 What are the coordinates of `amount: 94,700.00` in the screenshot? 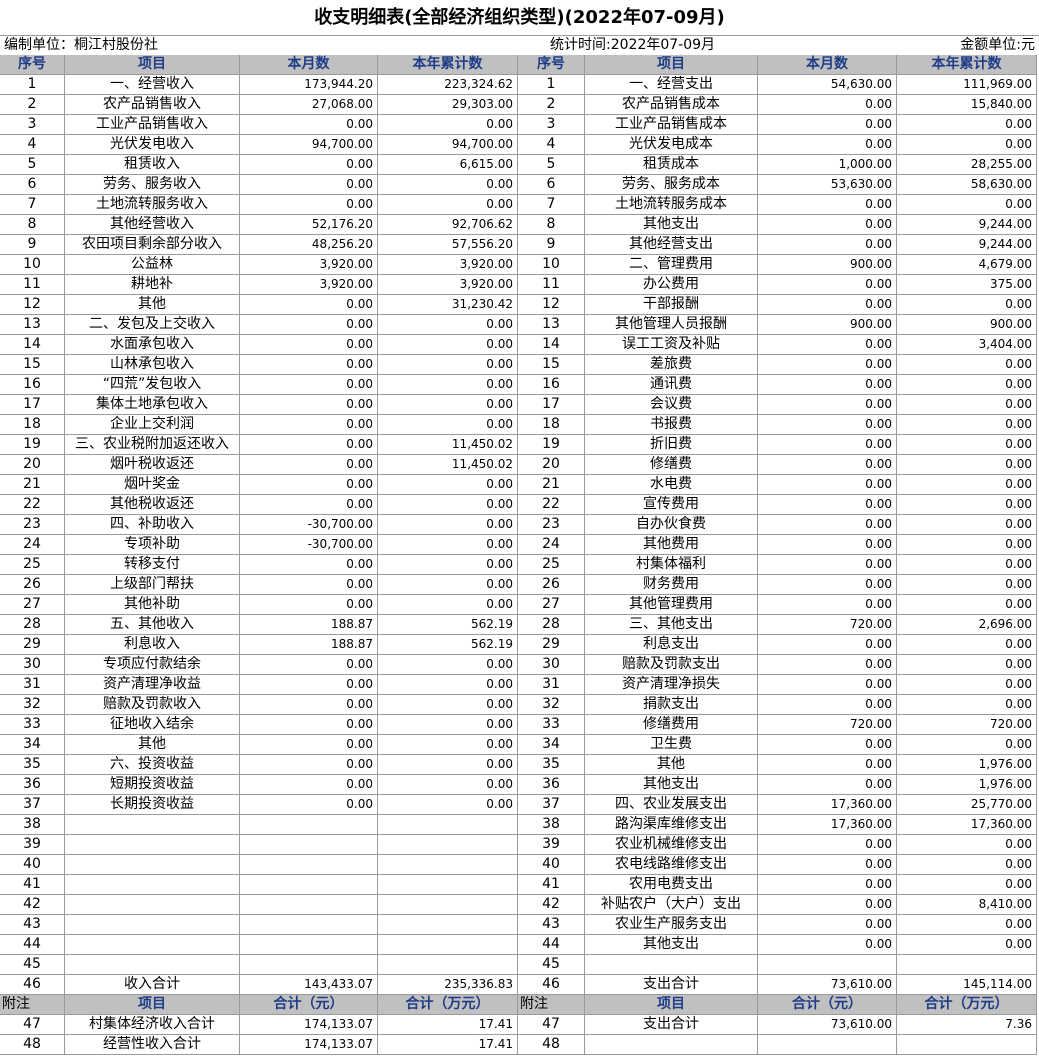 It's located at (309, 145).